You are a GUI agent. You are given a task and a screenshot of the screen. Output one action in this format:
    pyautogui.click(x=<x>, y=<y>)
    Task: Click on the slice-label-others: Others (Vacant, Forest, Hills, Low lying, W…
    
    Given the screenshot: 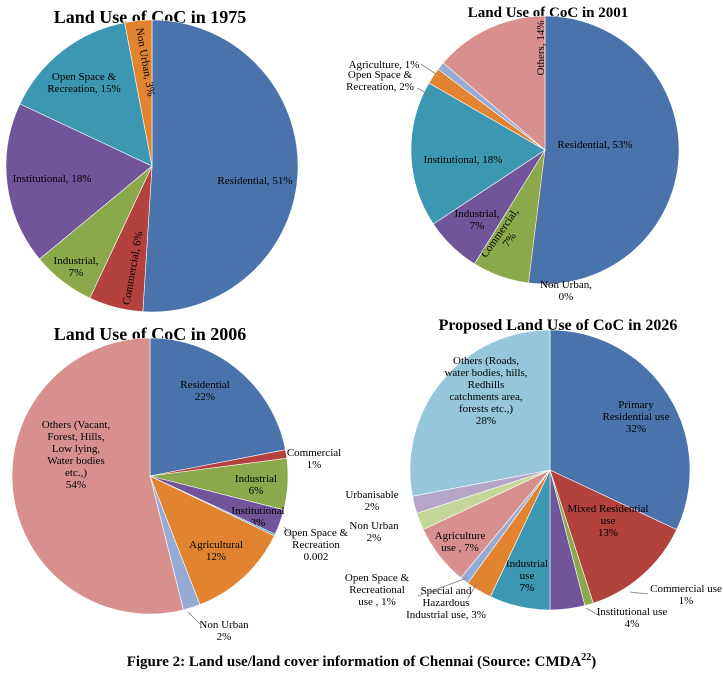 What is the action you would take?
    pyautogui.click(x=76, y=455)
    